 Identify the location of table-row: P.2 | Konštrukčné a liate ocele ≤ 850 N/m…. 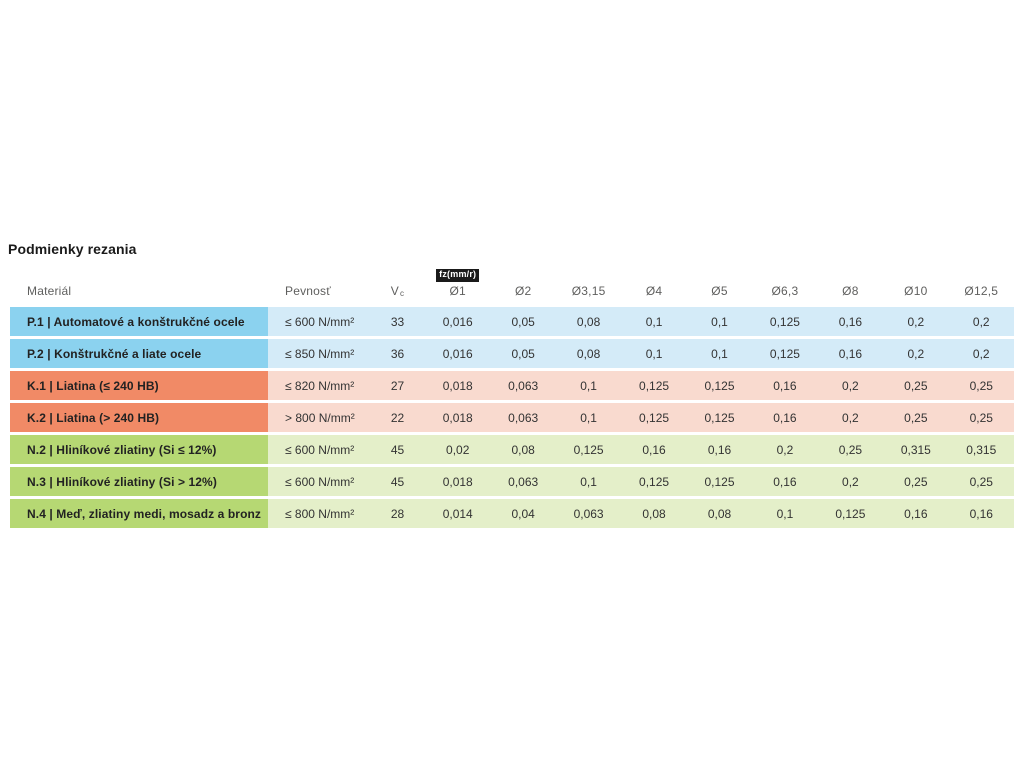
(512, 353).